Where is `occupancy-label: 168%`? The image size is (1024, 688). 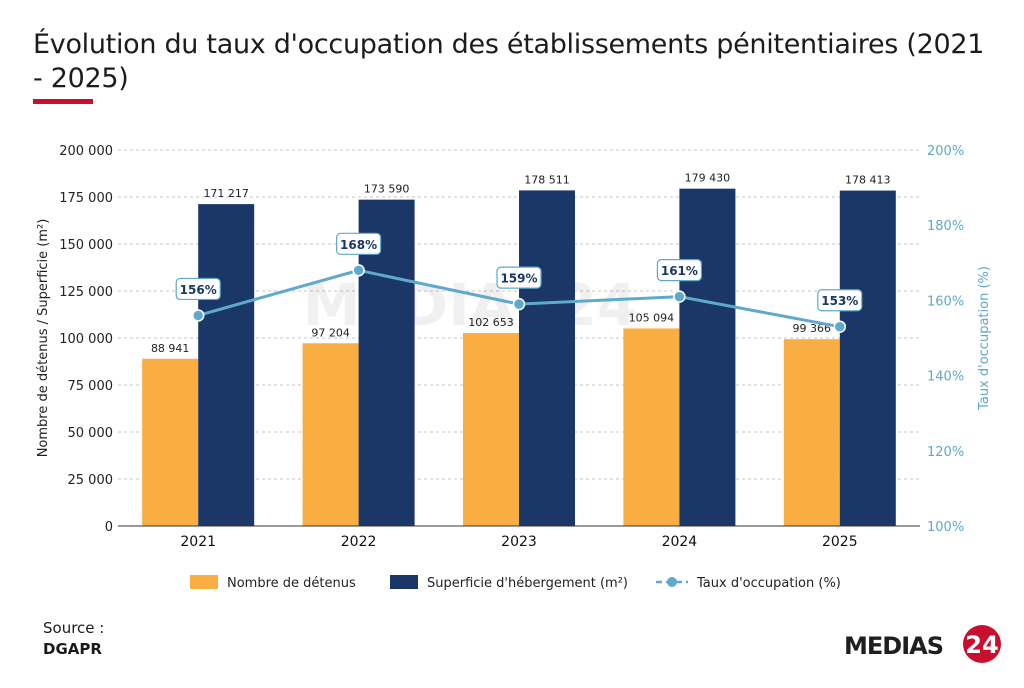
occupancy-label: 168% is located at coordinates (358, 245).